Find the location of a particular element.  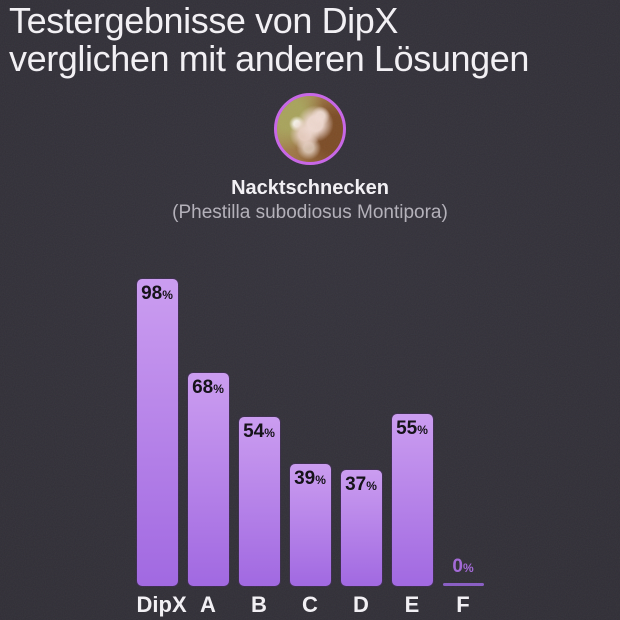

bar-plot-area: 39% is located at coordinates (310, 429).